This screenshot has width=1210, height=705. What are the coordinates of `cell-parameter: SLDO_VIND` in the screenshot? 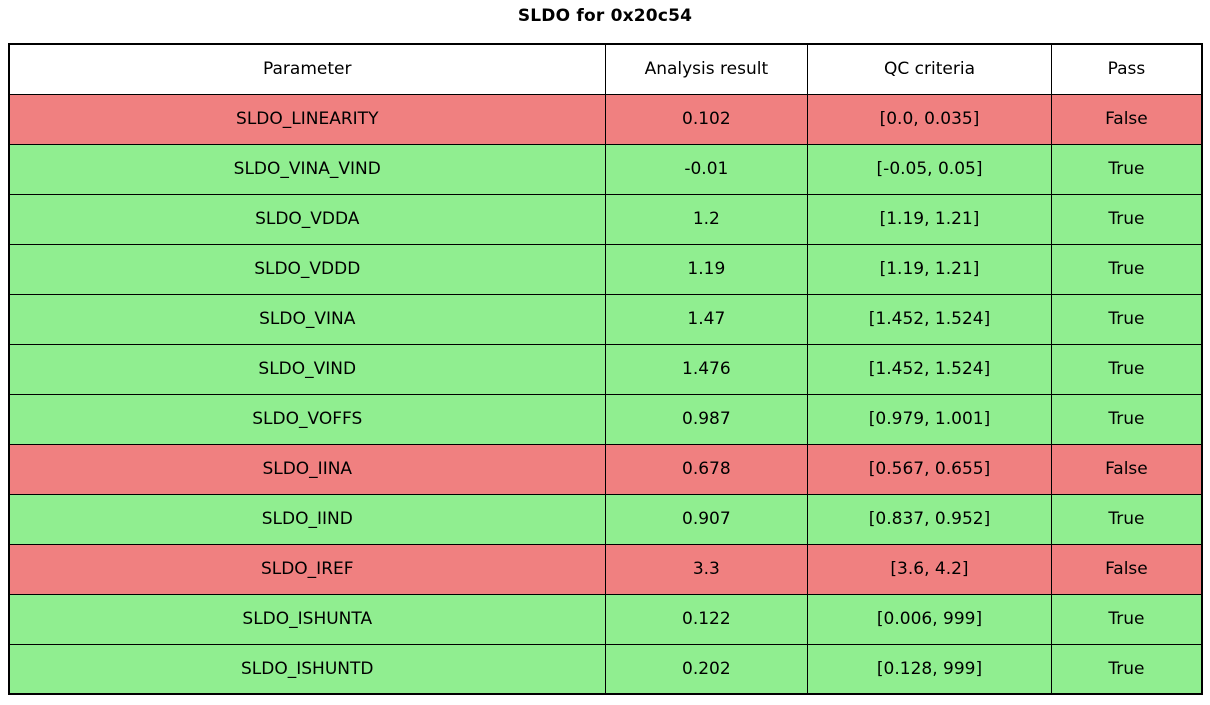 It's located at (307, 369).